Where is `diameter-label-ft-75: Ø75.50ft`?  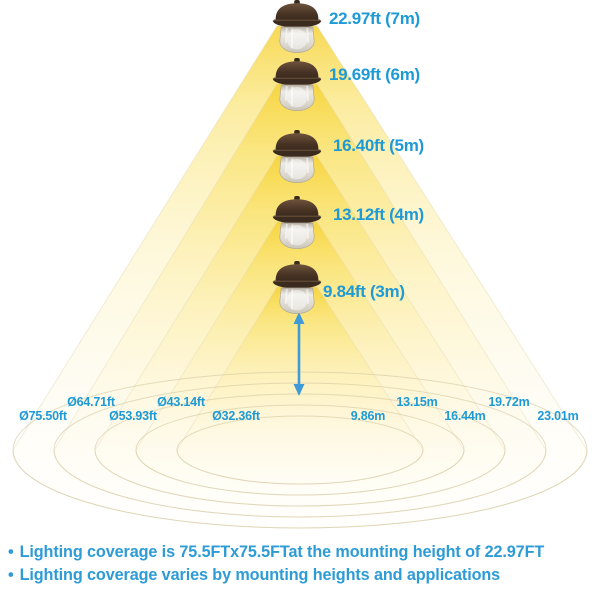 diameter-label-ft-75: Ø75.50ft is located at coordinates (43, 416).